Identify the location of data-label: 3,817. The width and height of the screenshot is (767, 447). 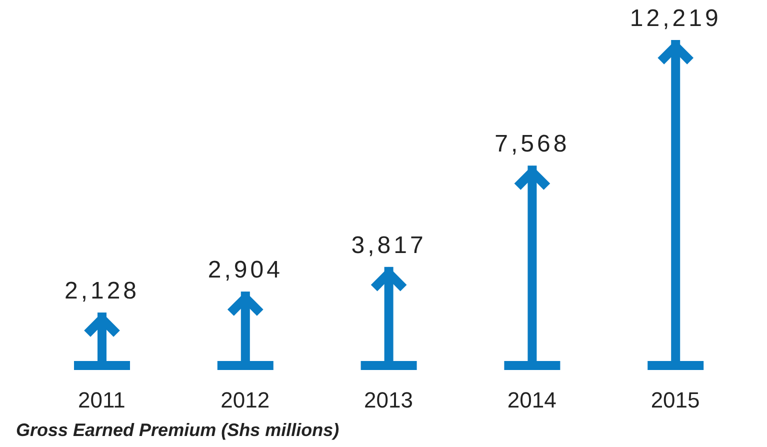
(388, 245).